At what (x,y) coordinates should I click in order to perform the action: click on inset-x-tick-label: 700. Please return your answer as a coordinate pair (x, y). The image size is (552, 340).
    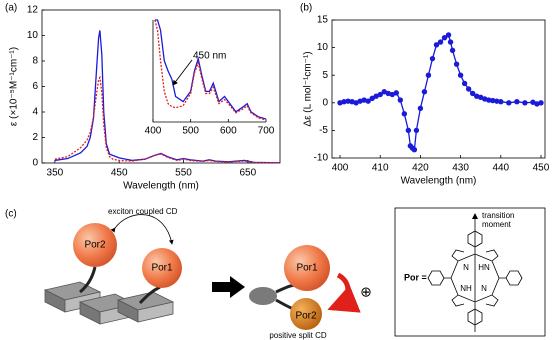
    Looking at the image, I should click on (266, 131).